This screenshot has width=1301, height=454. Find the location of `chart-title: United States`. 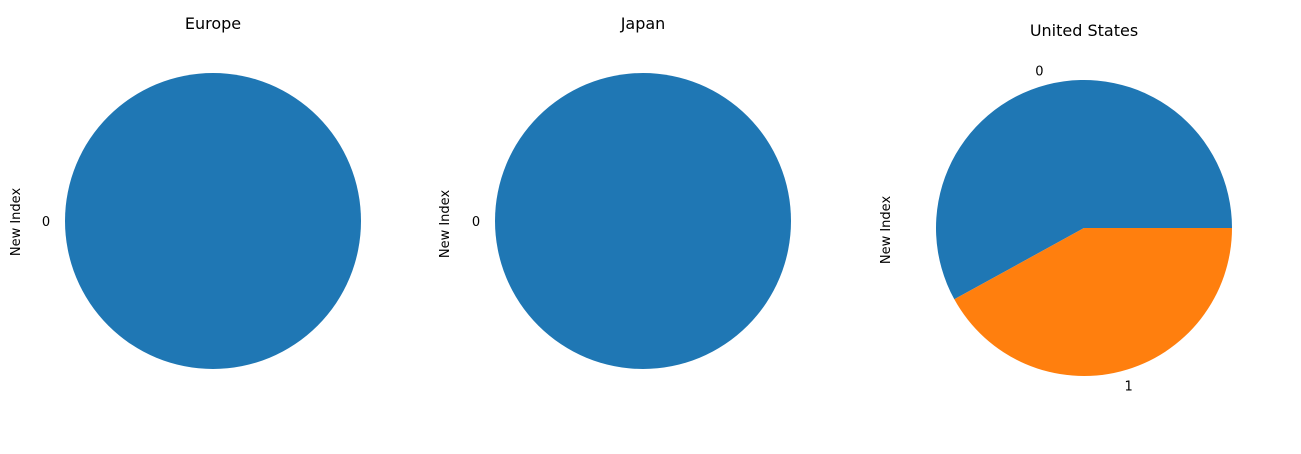

chart-title: United States is located at coordinates (1084, 30).